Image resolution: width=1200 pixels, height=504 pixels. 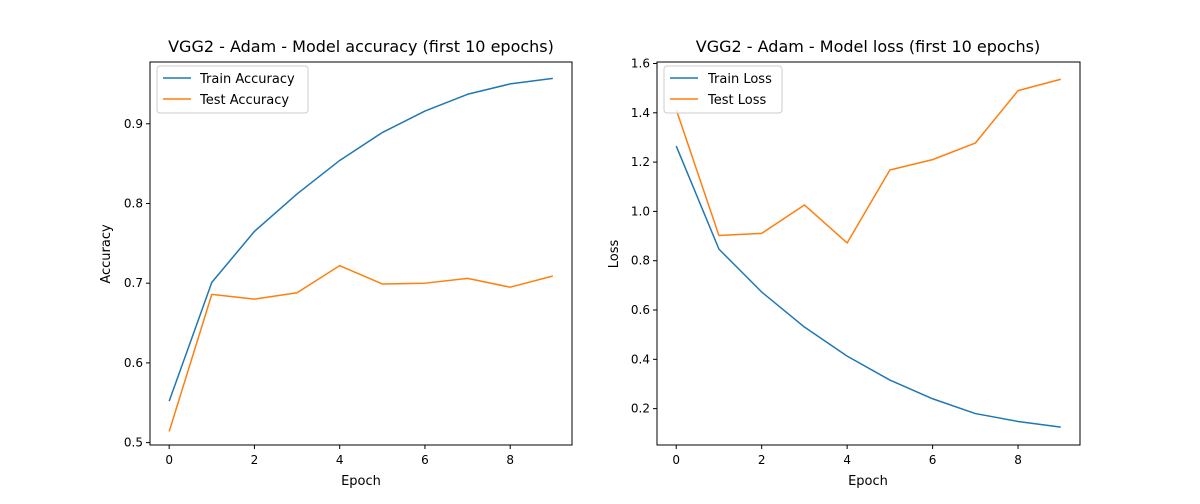 I want to click on y-tick-label: 1.4, so click(x=640, y=113).